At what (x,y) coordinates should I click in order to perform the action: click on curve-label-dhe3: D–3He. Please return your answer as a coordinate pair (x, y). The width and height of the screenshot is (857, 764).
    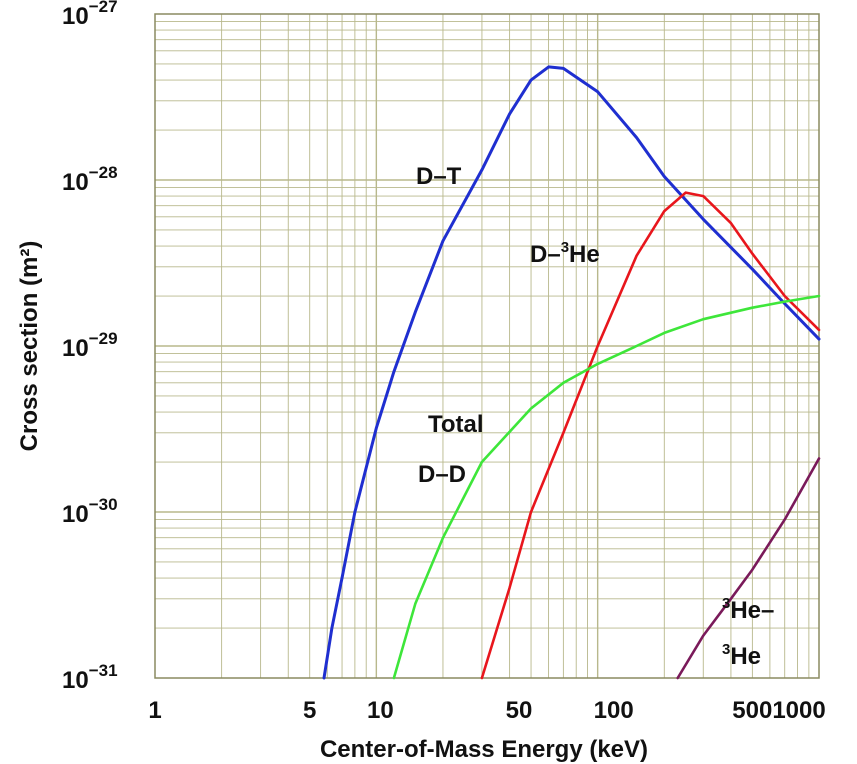
    Looking at the image, I should click on (565, 253).